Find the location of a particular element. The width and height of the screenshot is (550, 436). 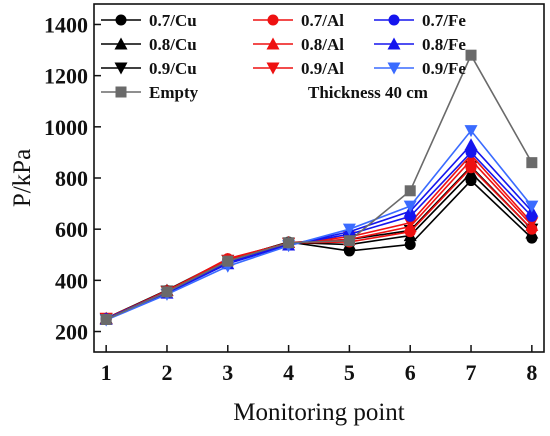

x-tick-label: 8 is located at coordinates (531, 372).